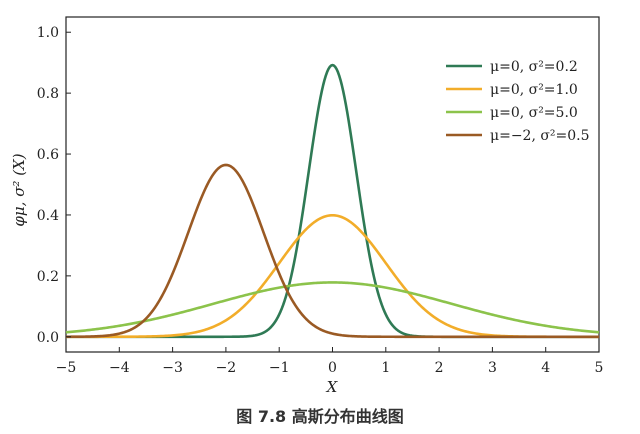 Image resolution: width=640 pixels, height=434 pixels. I want to click on y-tick-label: 0.8, so click(48, 94).